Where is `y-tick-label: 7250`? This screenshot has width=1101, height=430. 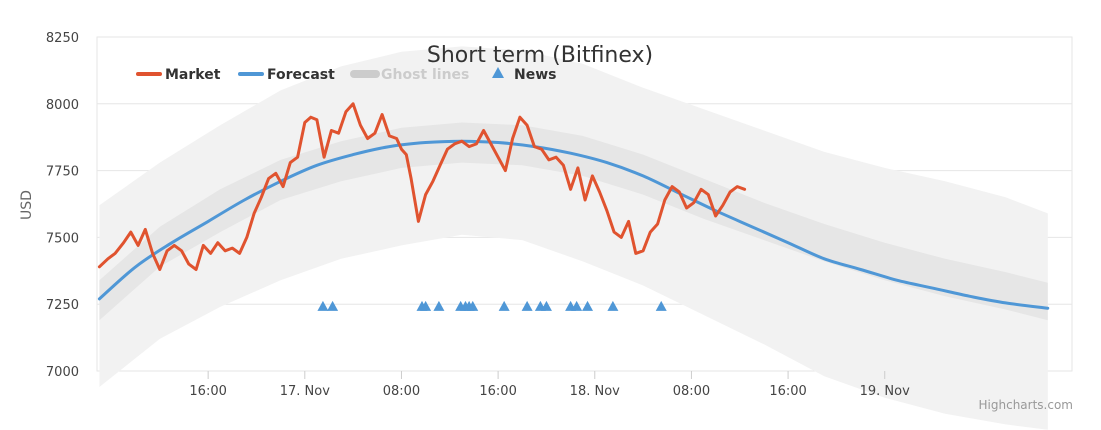
y-tick-label: 7250 is located at coordinates (62, 305).